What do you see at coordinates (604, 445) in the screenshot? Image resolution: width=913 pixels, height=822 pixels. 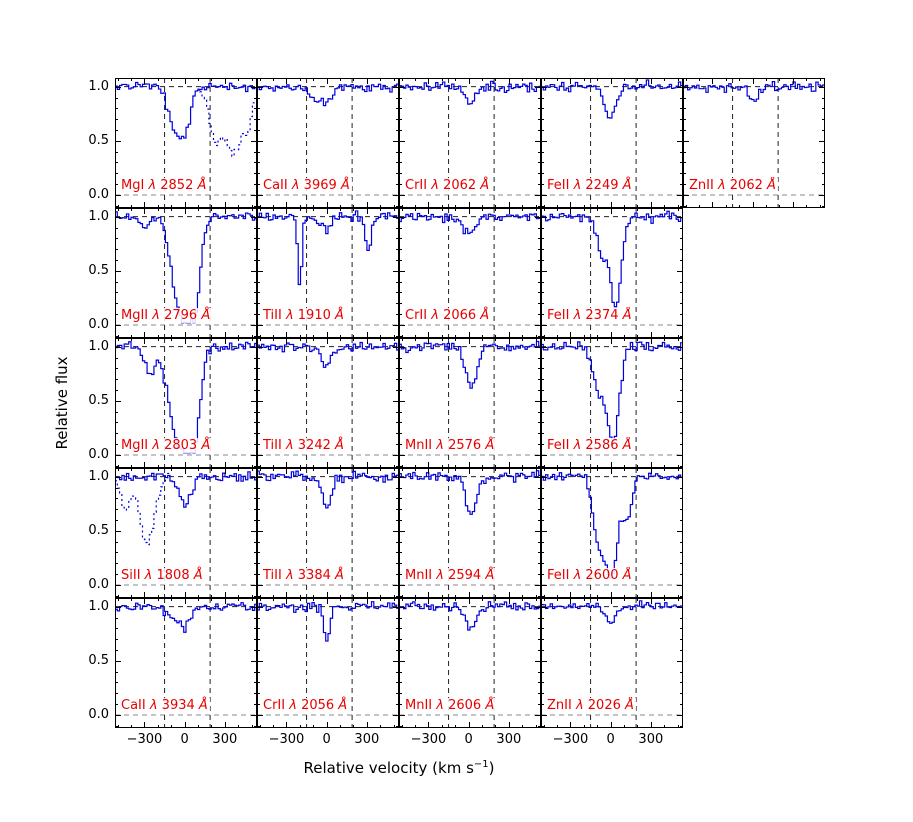 I see `label-text: 2586` at bounding box center [604, 445].